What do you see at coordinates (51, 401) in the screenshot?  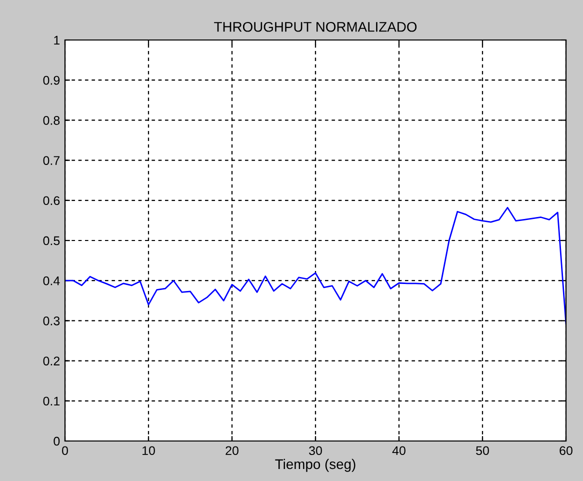 I see `y-tick-label: 0.1` at bounding box center [51, 401].